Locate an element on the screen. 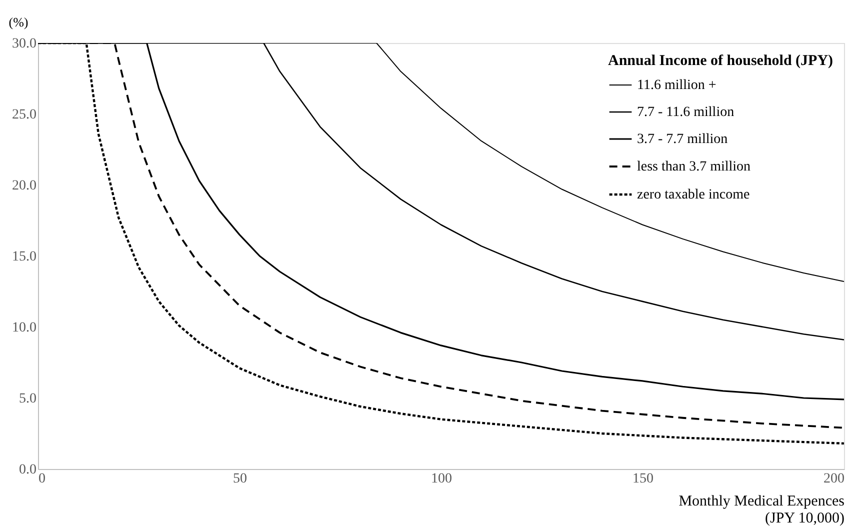 Image resolution: width=858 pixels, height=531 pixels. legend-label: 7.7 - 11.6 million is located at coordinates (685, 112).